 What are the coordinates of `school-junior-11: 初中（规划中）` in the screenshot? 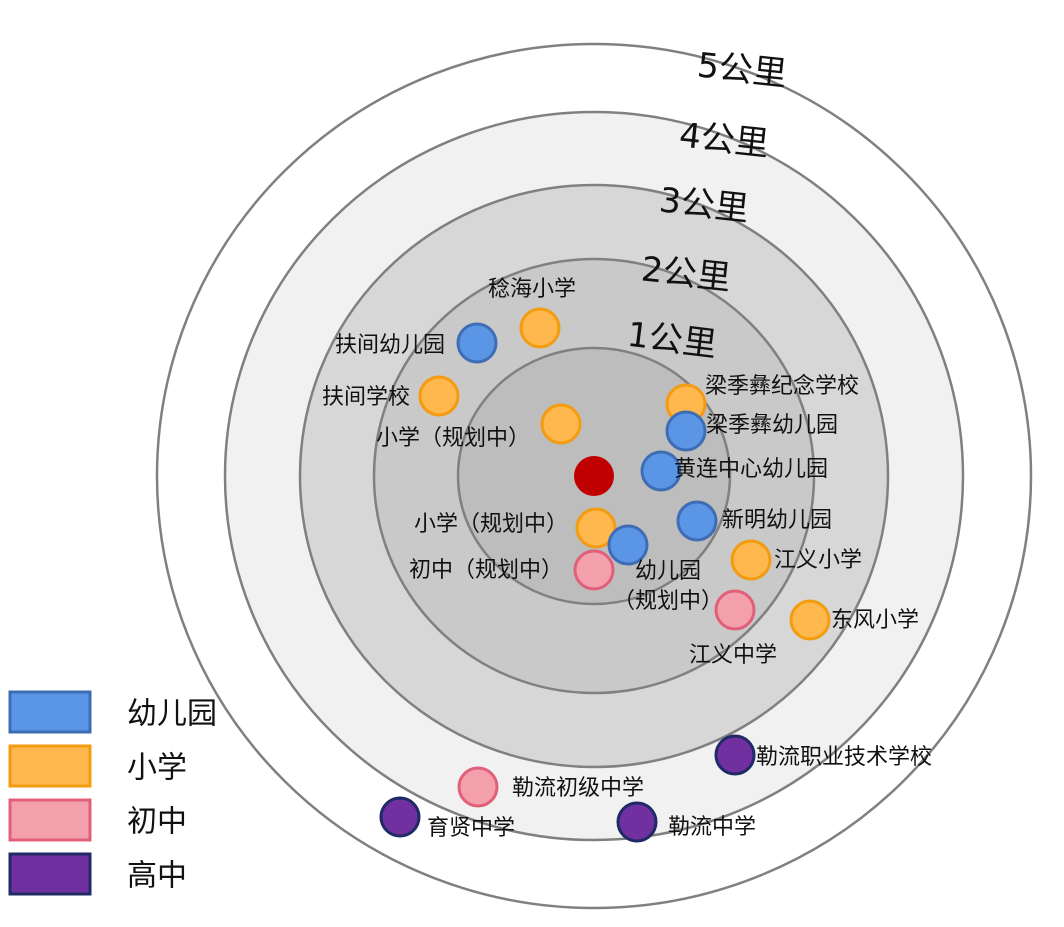 It's located at (512, 570).